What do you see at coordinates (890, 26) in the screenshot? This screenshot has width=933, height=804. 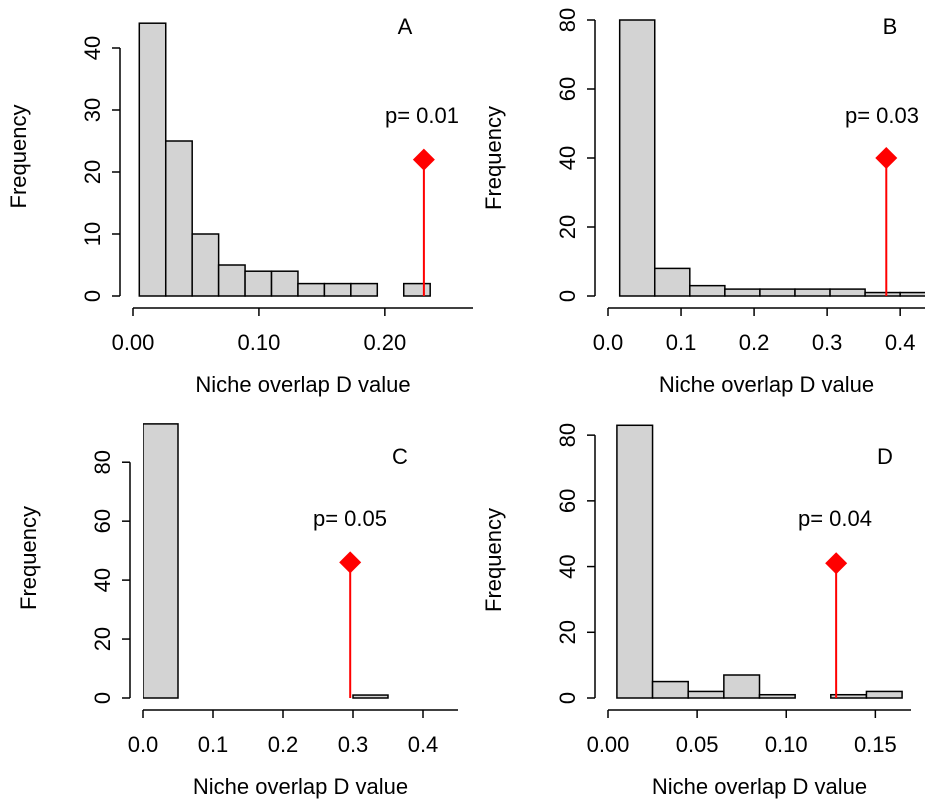 I see `panel-label: B` at bounding box center [890, 26].